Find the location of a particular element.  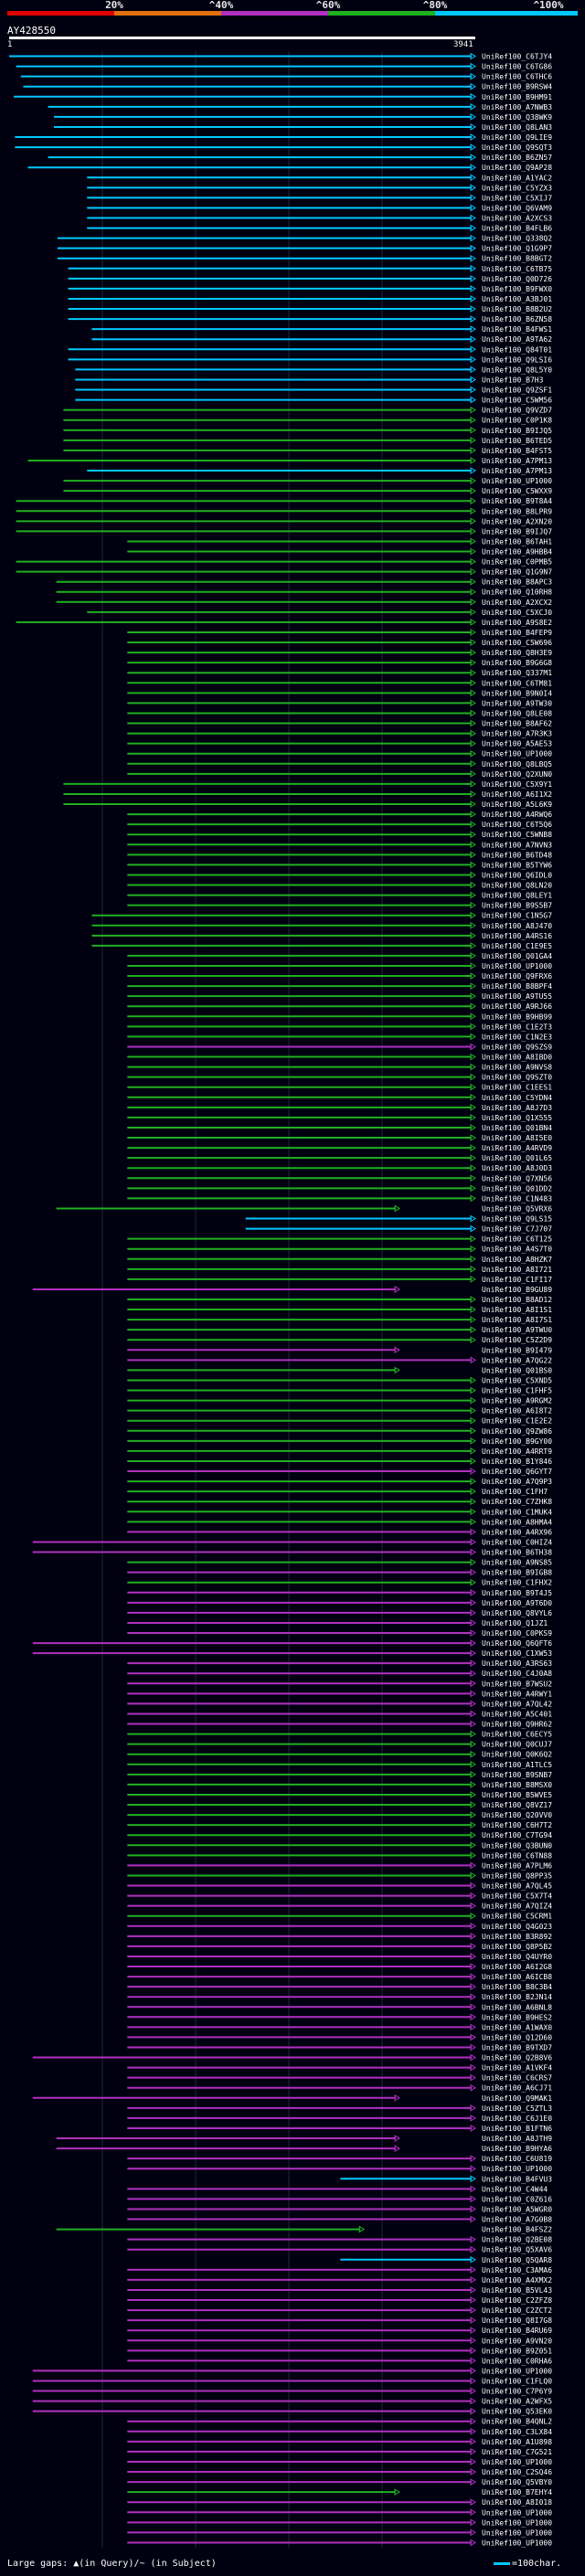

hit-label: UniRef100_A8I1S1 is located at coordinates (517, 1310).